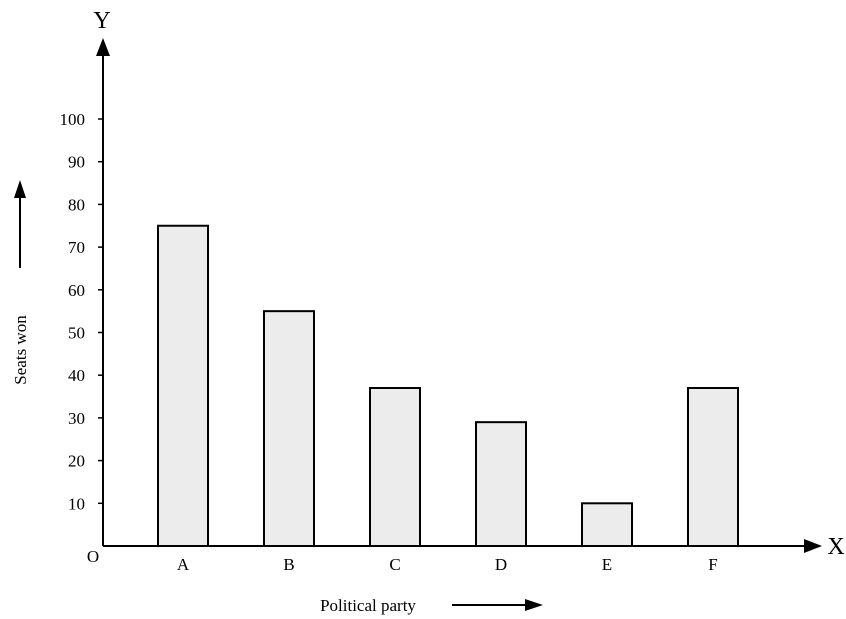 This screenshot has width=846, height=619. I want to click on x-ticks-group: A B C D E F, so click(447, 564).